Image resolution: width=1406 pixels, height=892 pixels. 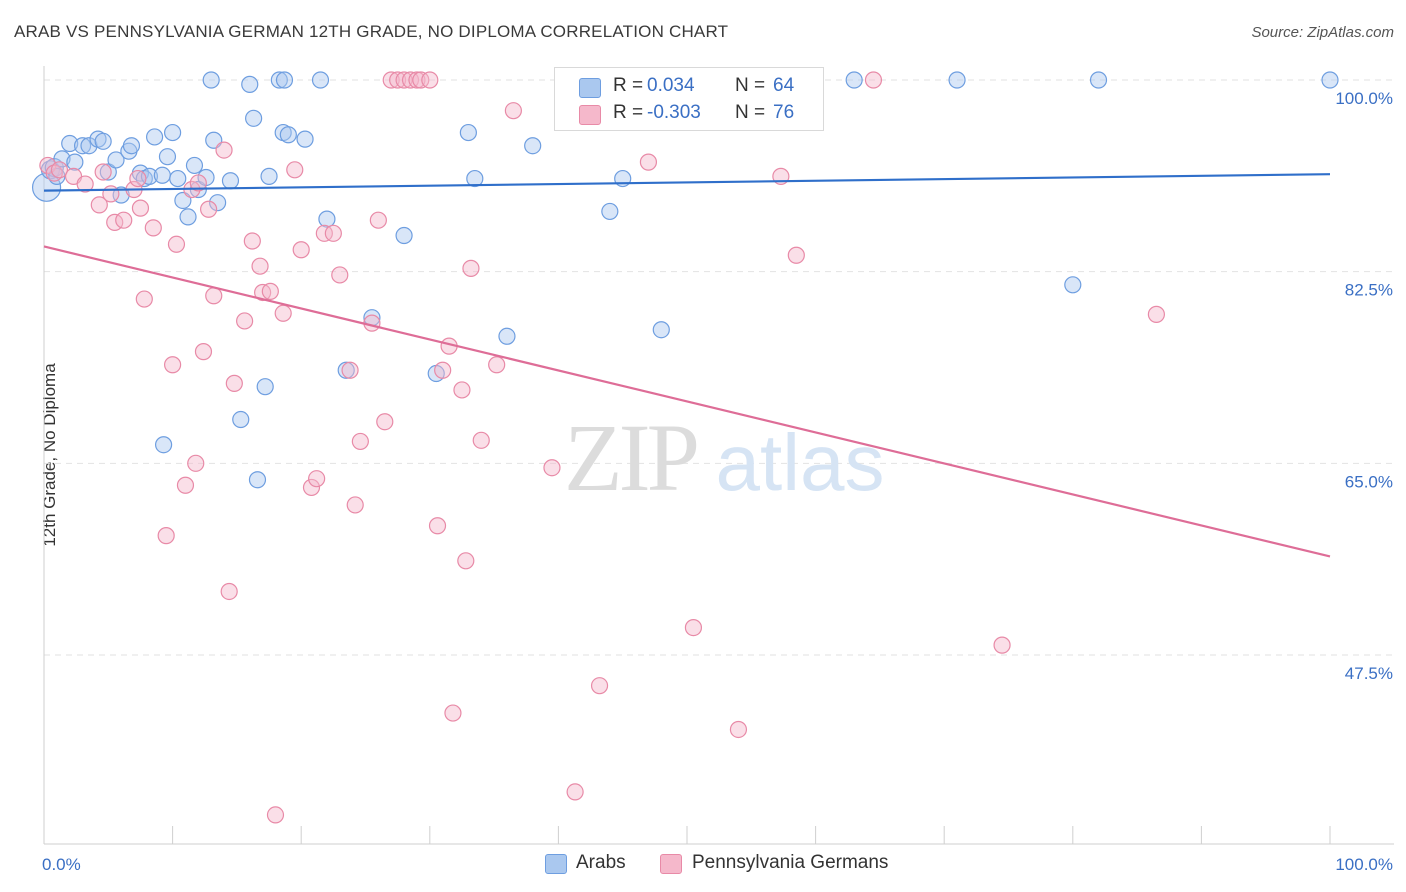 I want to click on legend-n-label: N =, so click(x=750, y=85).